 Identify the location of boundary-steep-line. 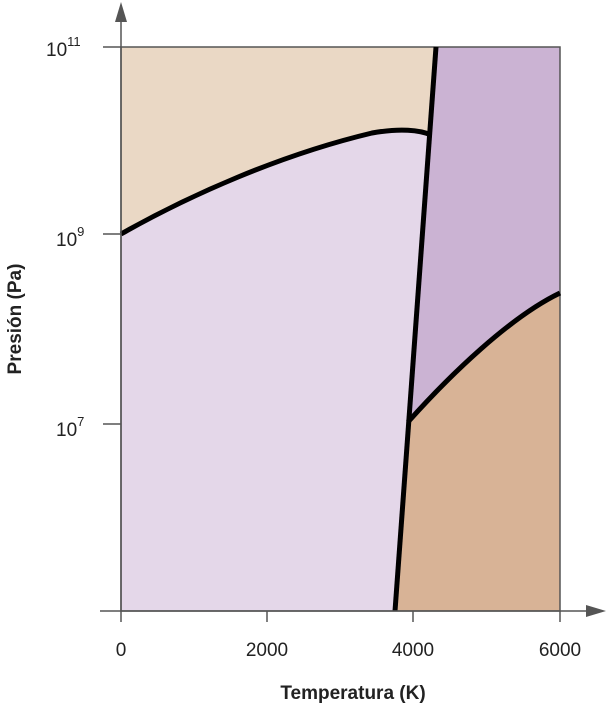
(415, 329).